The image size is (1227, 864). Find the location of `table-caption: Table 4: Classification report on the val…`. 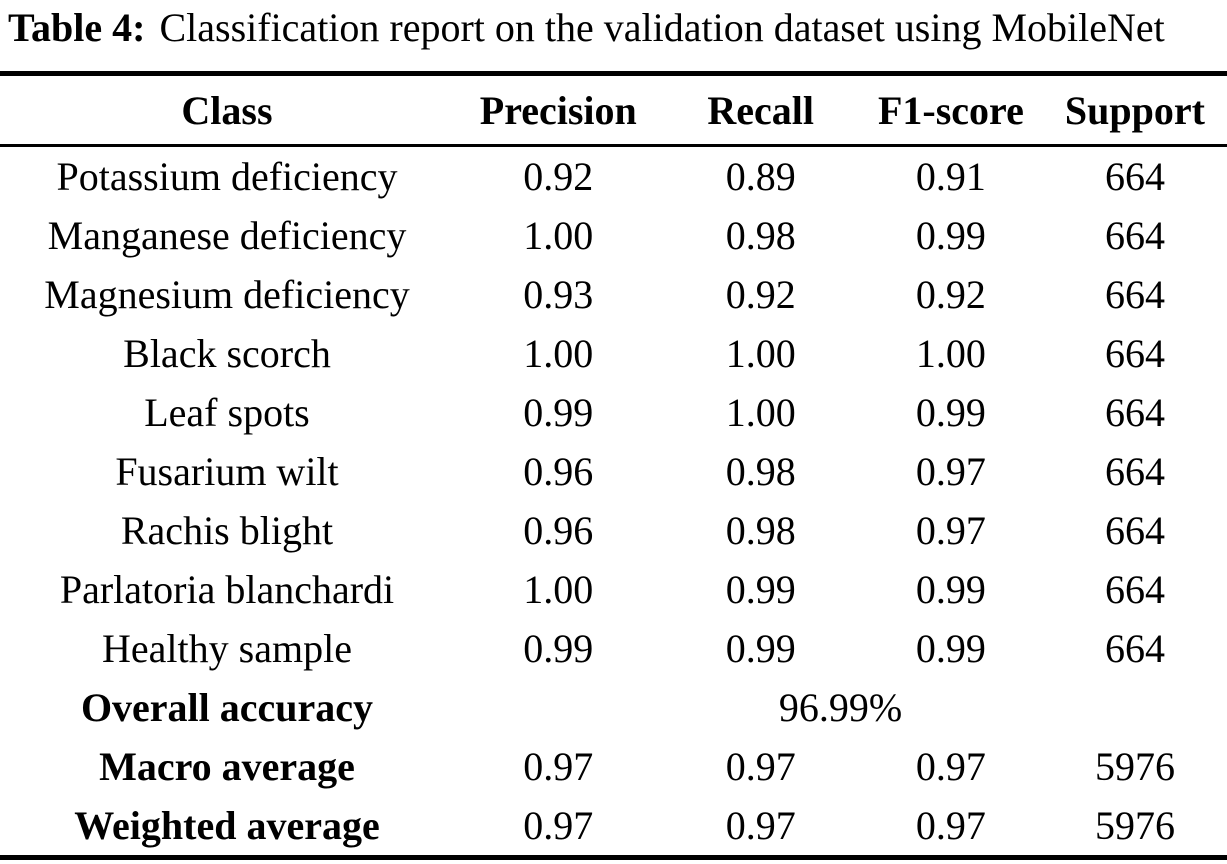

table-caption: Table 4: Classification report on the val… is located at coordinates (613, 25).